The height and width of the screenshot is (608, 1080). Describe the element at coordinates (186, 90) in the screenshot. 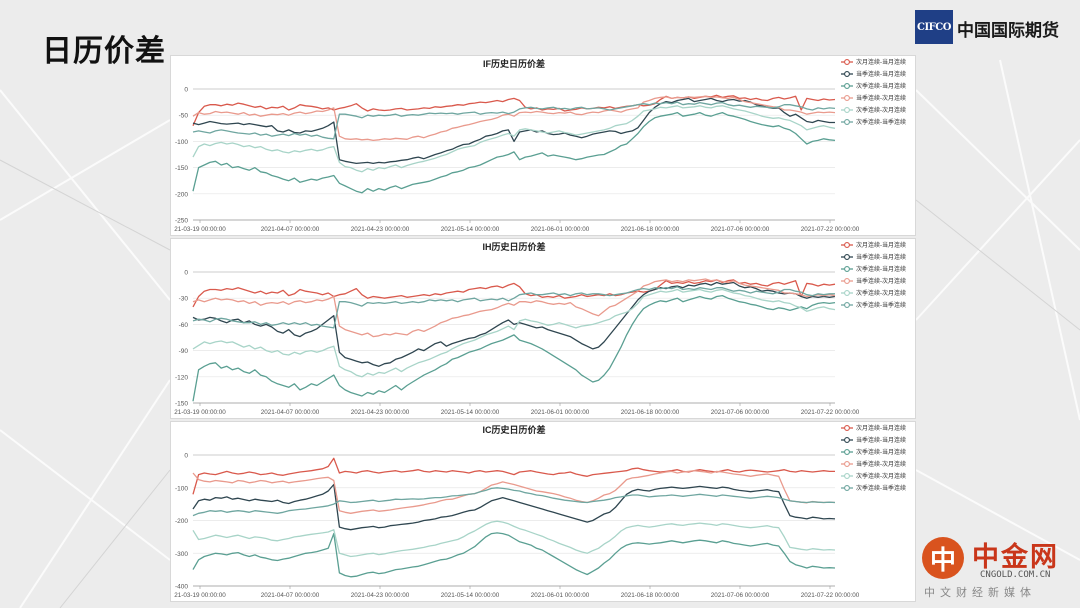

I see `y-tick-label: 0` at that location.